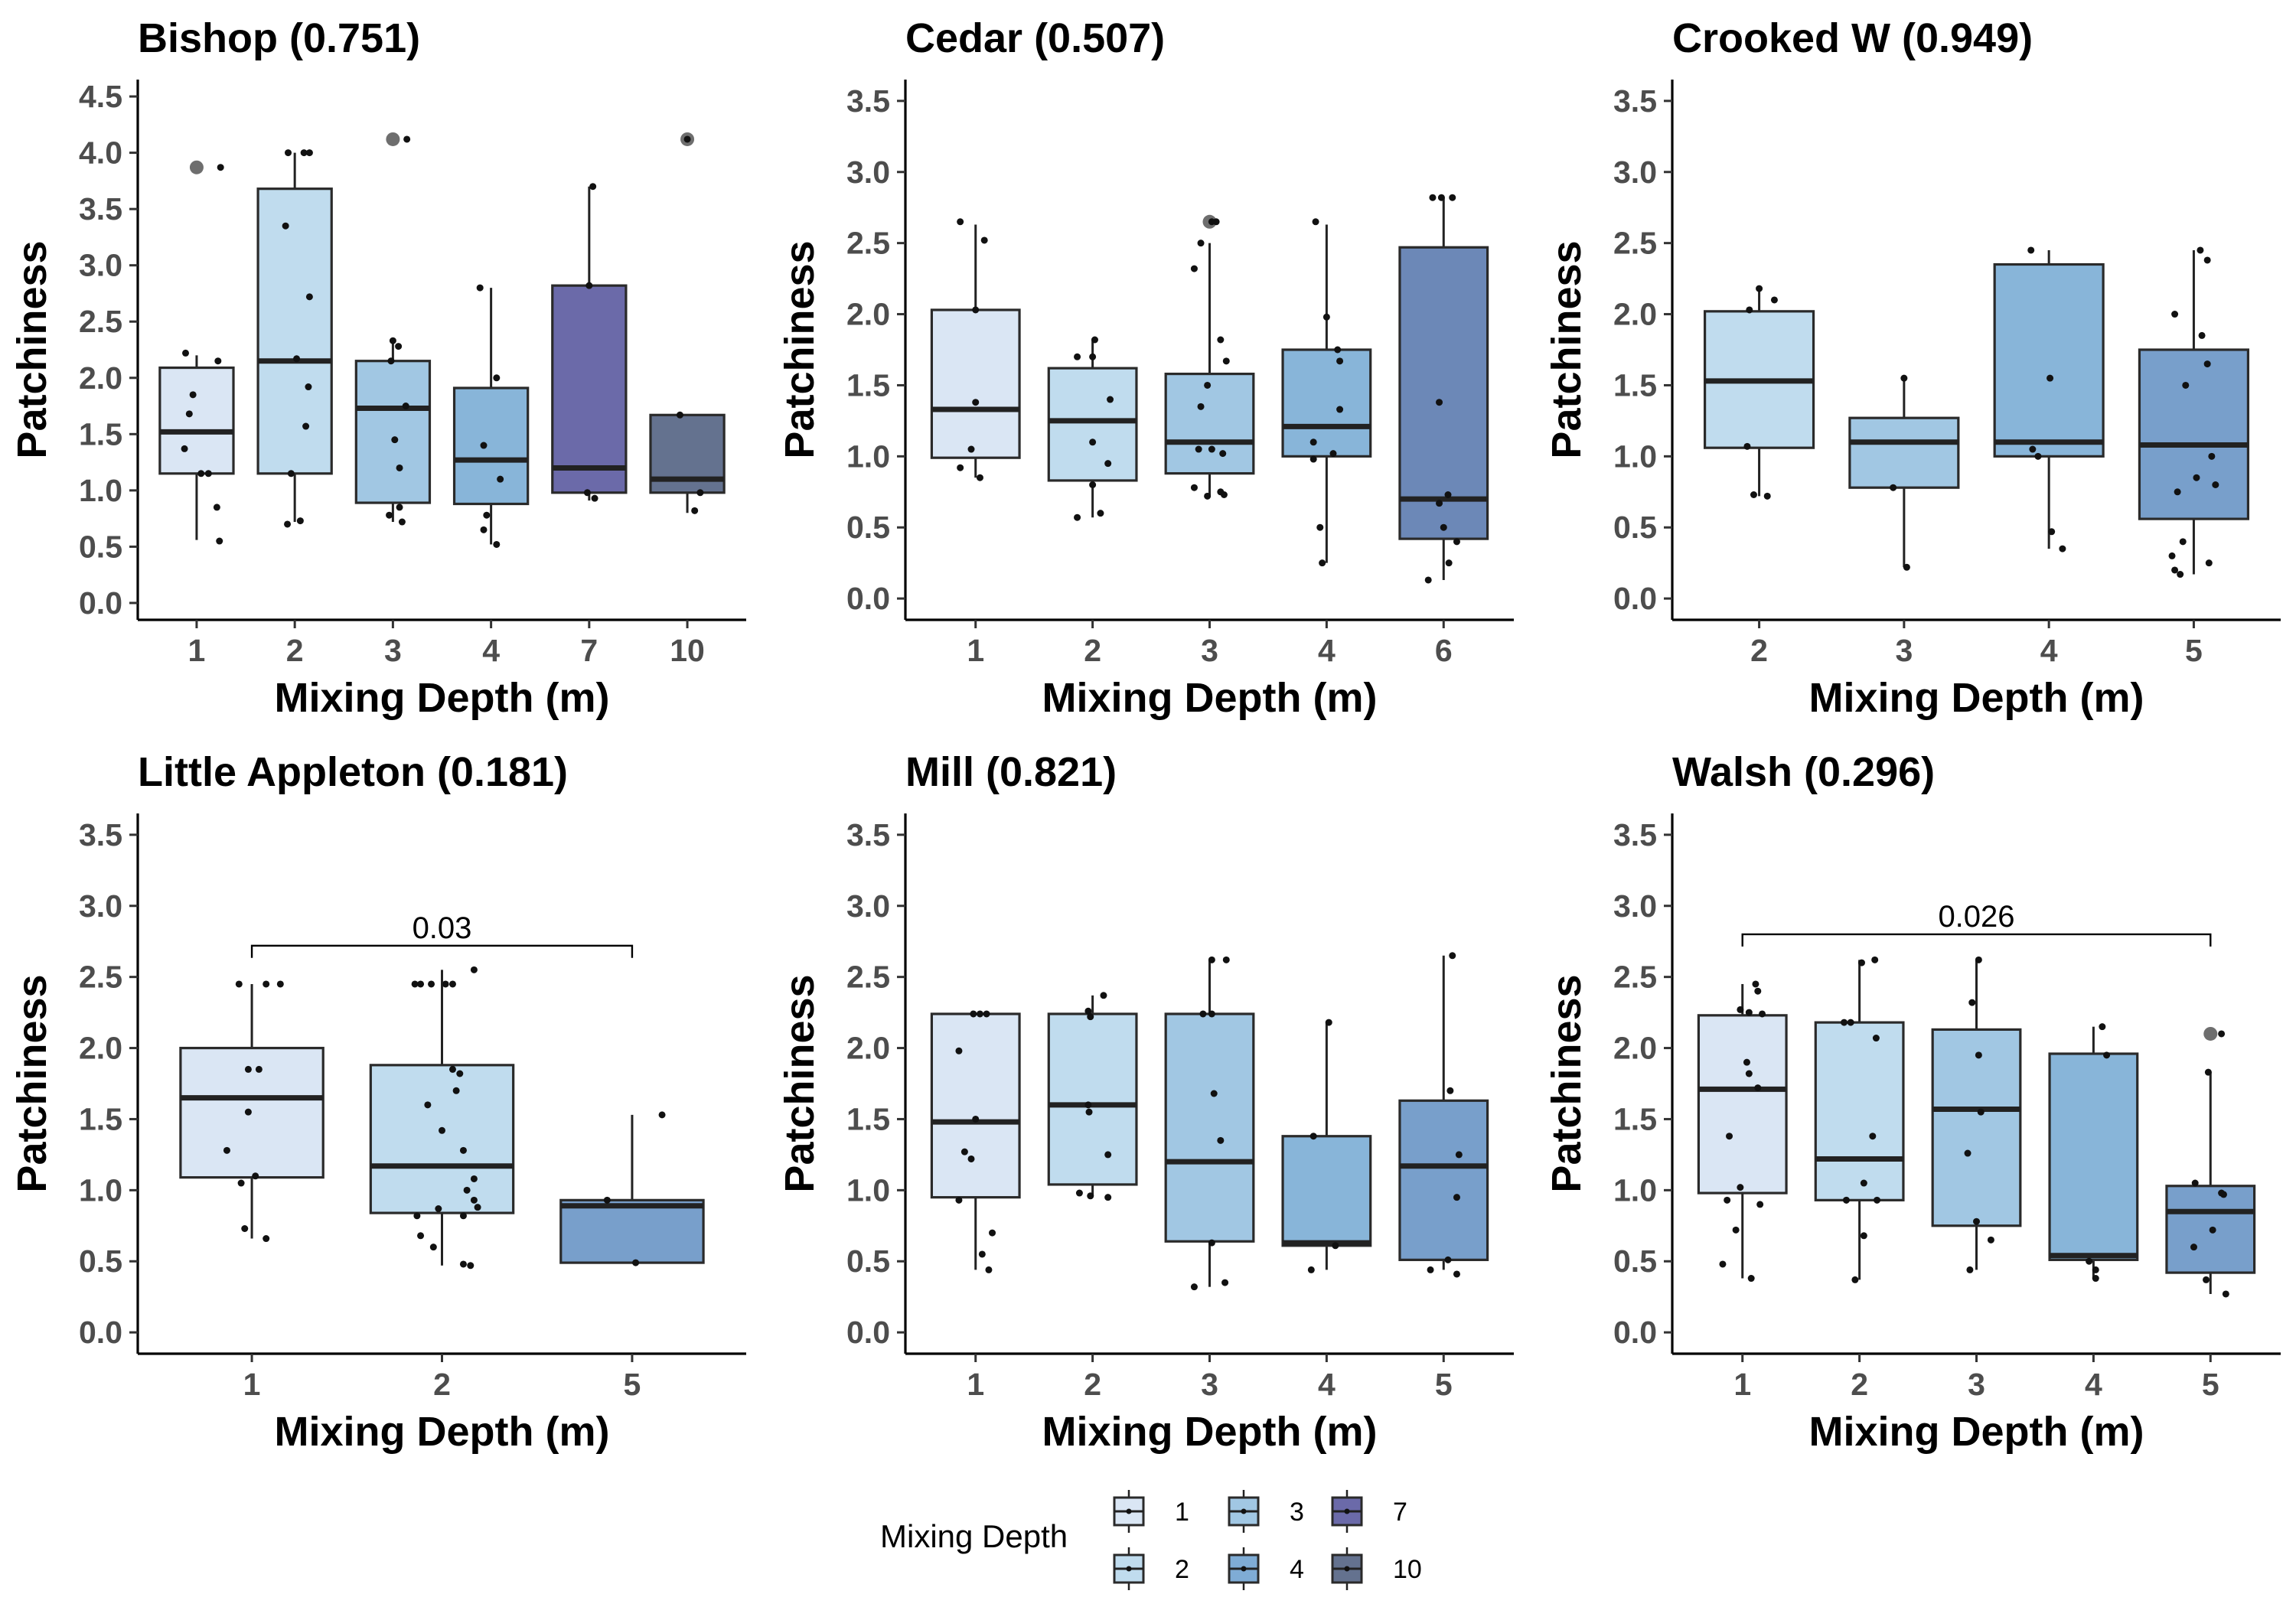 Image resolution: width=2296 pixels, height=1607 pixels. What do you see at coordinates (974, 1536) in the screenshot?
I see `legend-title: Mixing Depth` at bounding box center [974, 1536].